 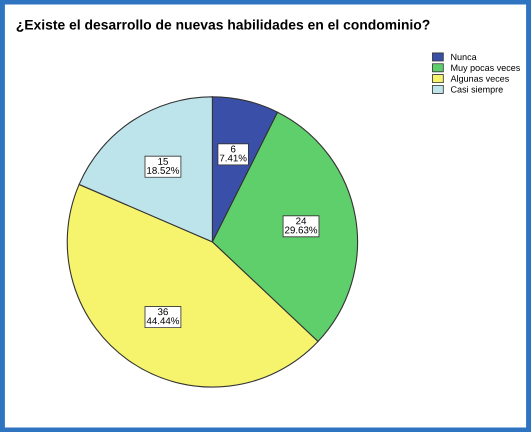 What do you see at coordinates (485, 68) in the screenshot?
I see `legend-label: Muy pocas veces` at bounding box center [485, 68].